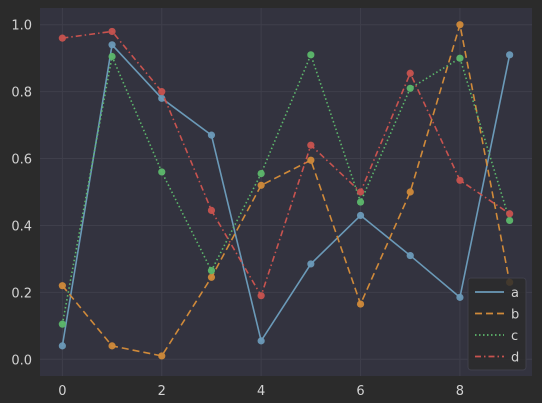  I want to click on legend-label-b: b, so click(515, 315).